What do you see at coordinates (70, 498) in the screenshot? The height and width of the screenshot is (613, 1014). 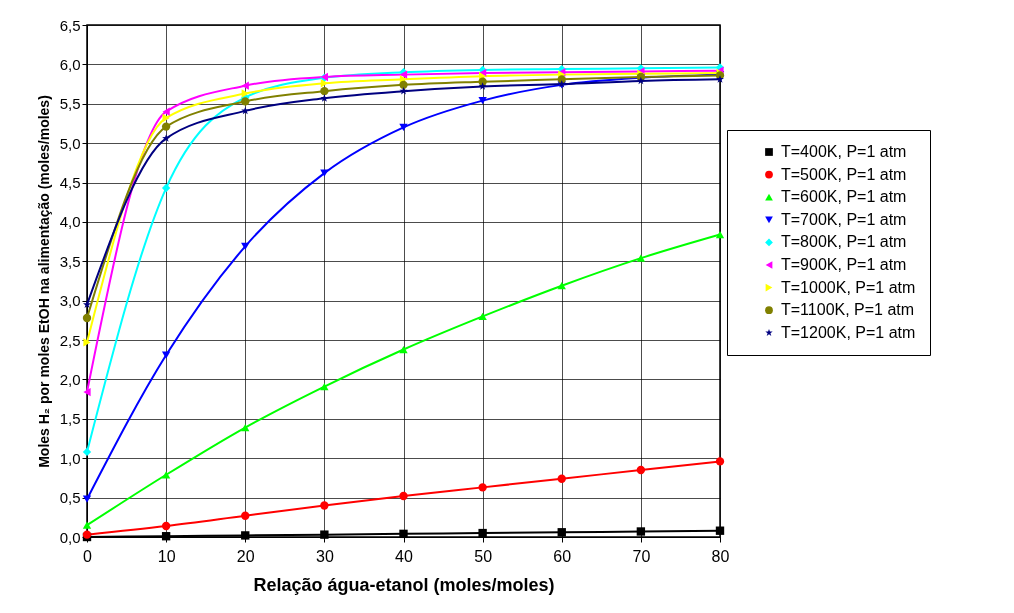 I see `y-tick-label: 0,5` at bounding box center [70, 498].